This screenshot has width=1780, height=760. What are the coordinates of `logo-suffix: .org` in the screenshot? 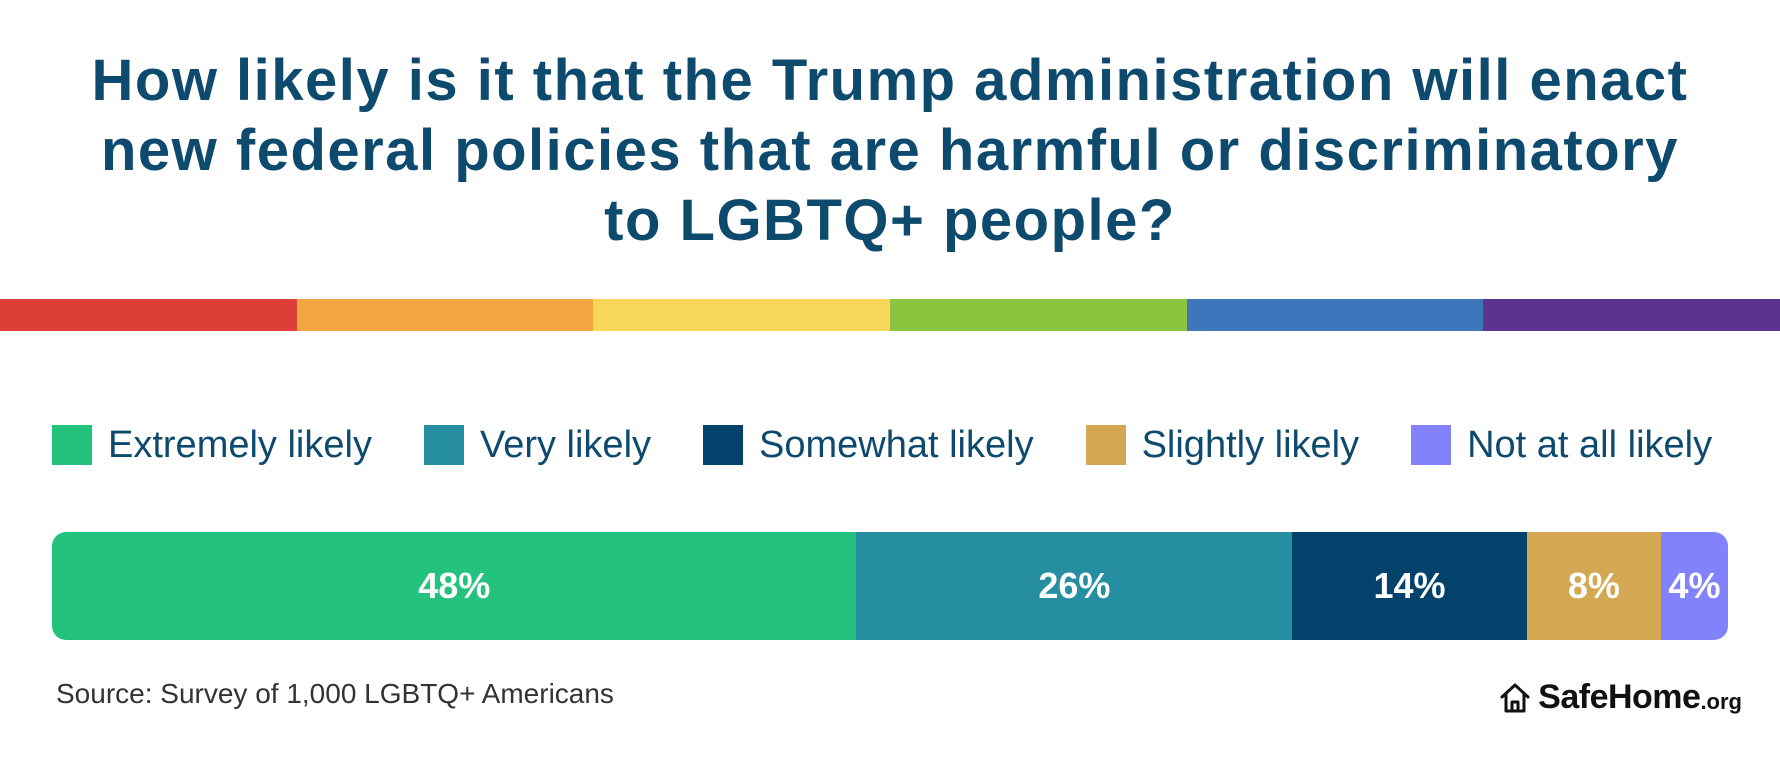 It's located at (1721, 701).